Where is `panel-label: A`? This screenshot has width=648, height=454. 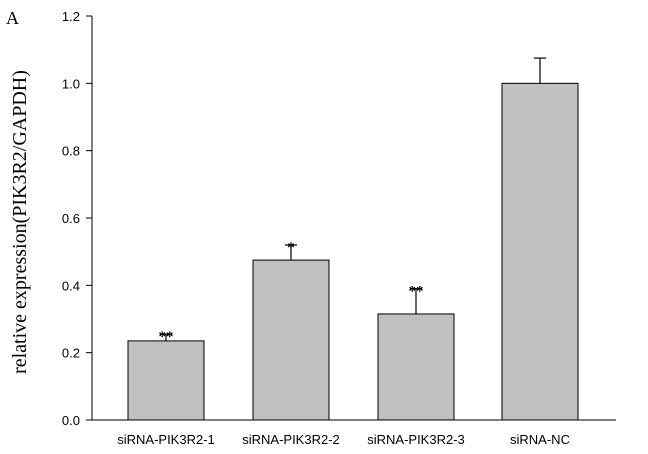
panel-label: A is located at coordinates (12, 18).